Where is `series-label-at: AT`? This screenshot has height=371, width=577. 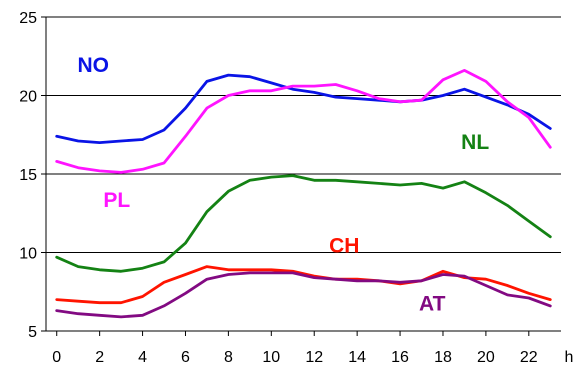 series-label-at: AT is located at coordinates (432, 304).